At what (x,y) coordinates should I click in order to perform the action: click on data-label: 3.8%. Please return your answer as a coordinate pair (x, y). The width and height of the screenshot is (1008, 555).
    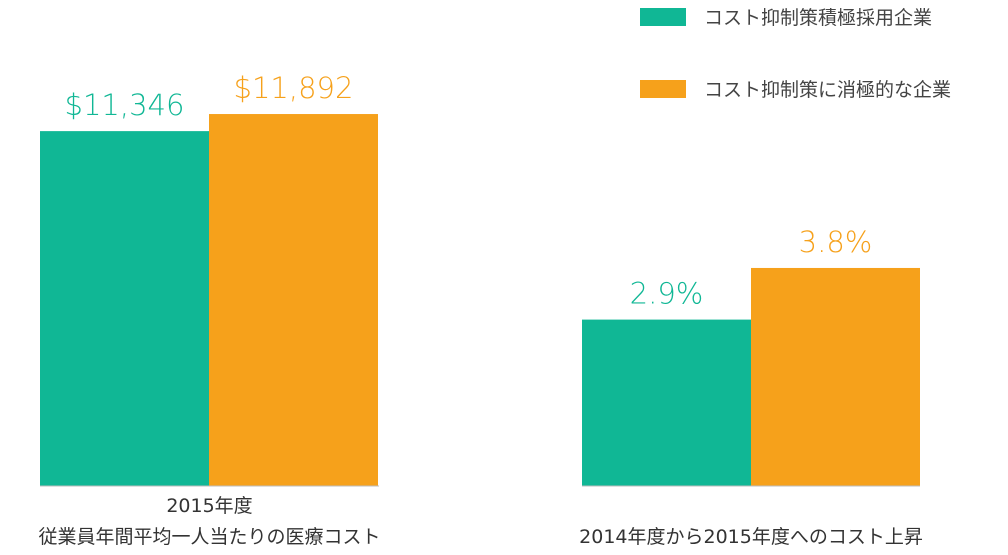
    Looking at the image, I should click on (836, 242).